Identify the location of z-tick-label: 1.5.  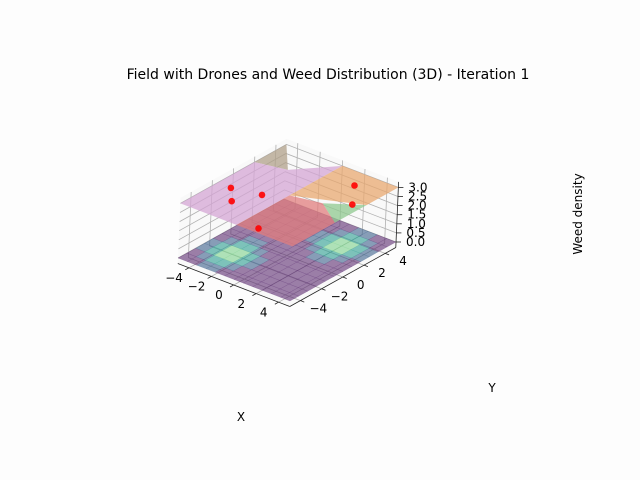
(416, 215).